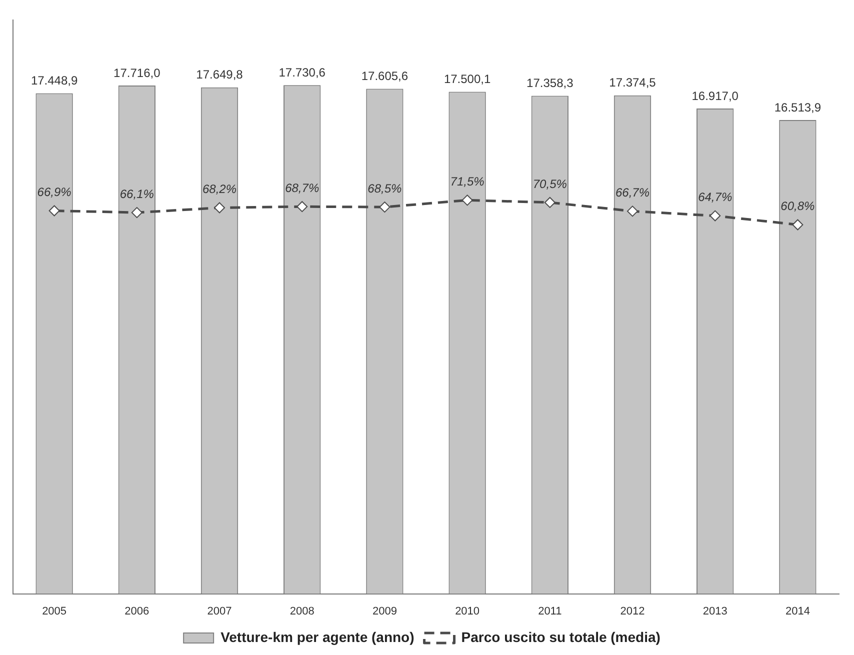 The image size is (854, 655). What do you see at coordinates (54, 192) in the screenshot?
I see `data-label: 66,9%` at bounding box center [54, 192].